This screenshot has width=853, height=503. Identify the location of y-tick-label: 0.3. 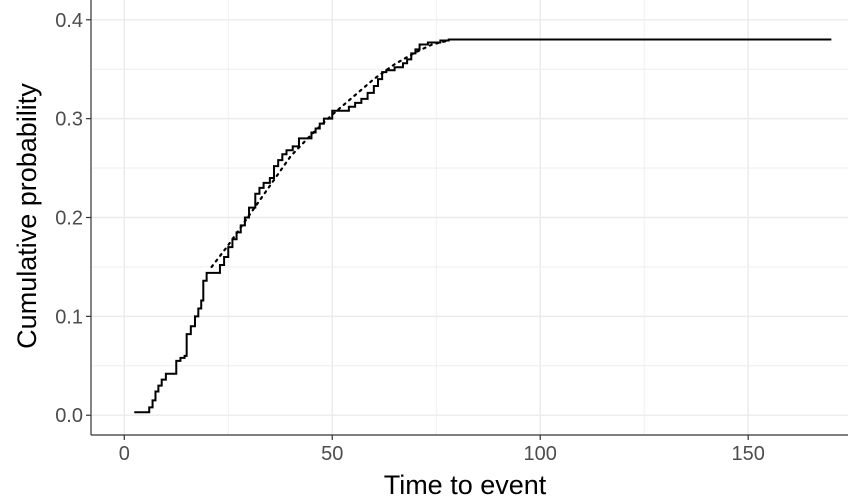
(69, 120).